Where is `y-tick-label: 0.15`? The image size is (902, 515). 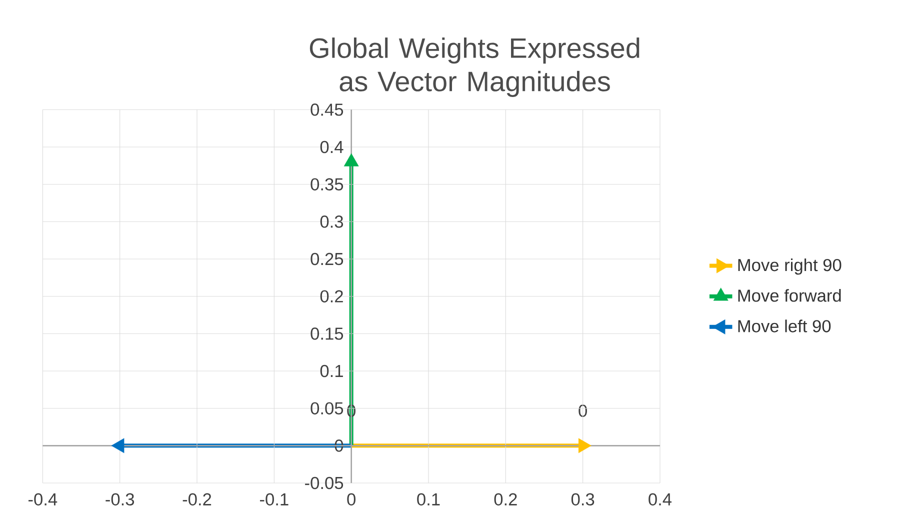
y-tick-label: 0.15 is located at coordinates (327, 334).